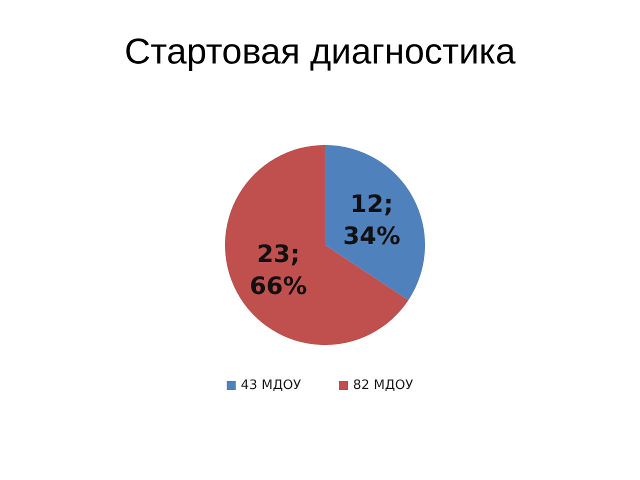  What do you see at coordinates (371, 220) in the screenshot?
I see `data-label: 12; 34%` at bounding box center [371, 220].